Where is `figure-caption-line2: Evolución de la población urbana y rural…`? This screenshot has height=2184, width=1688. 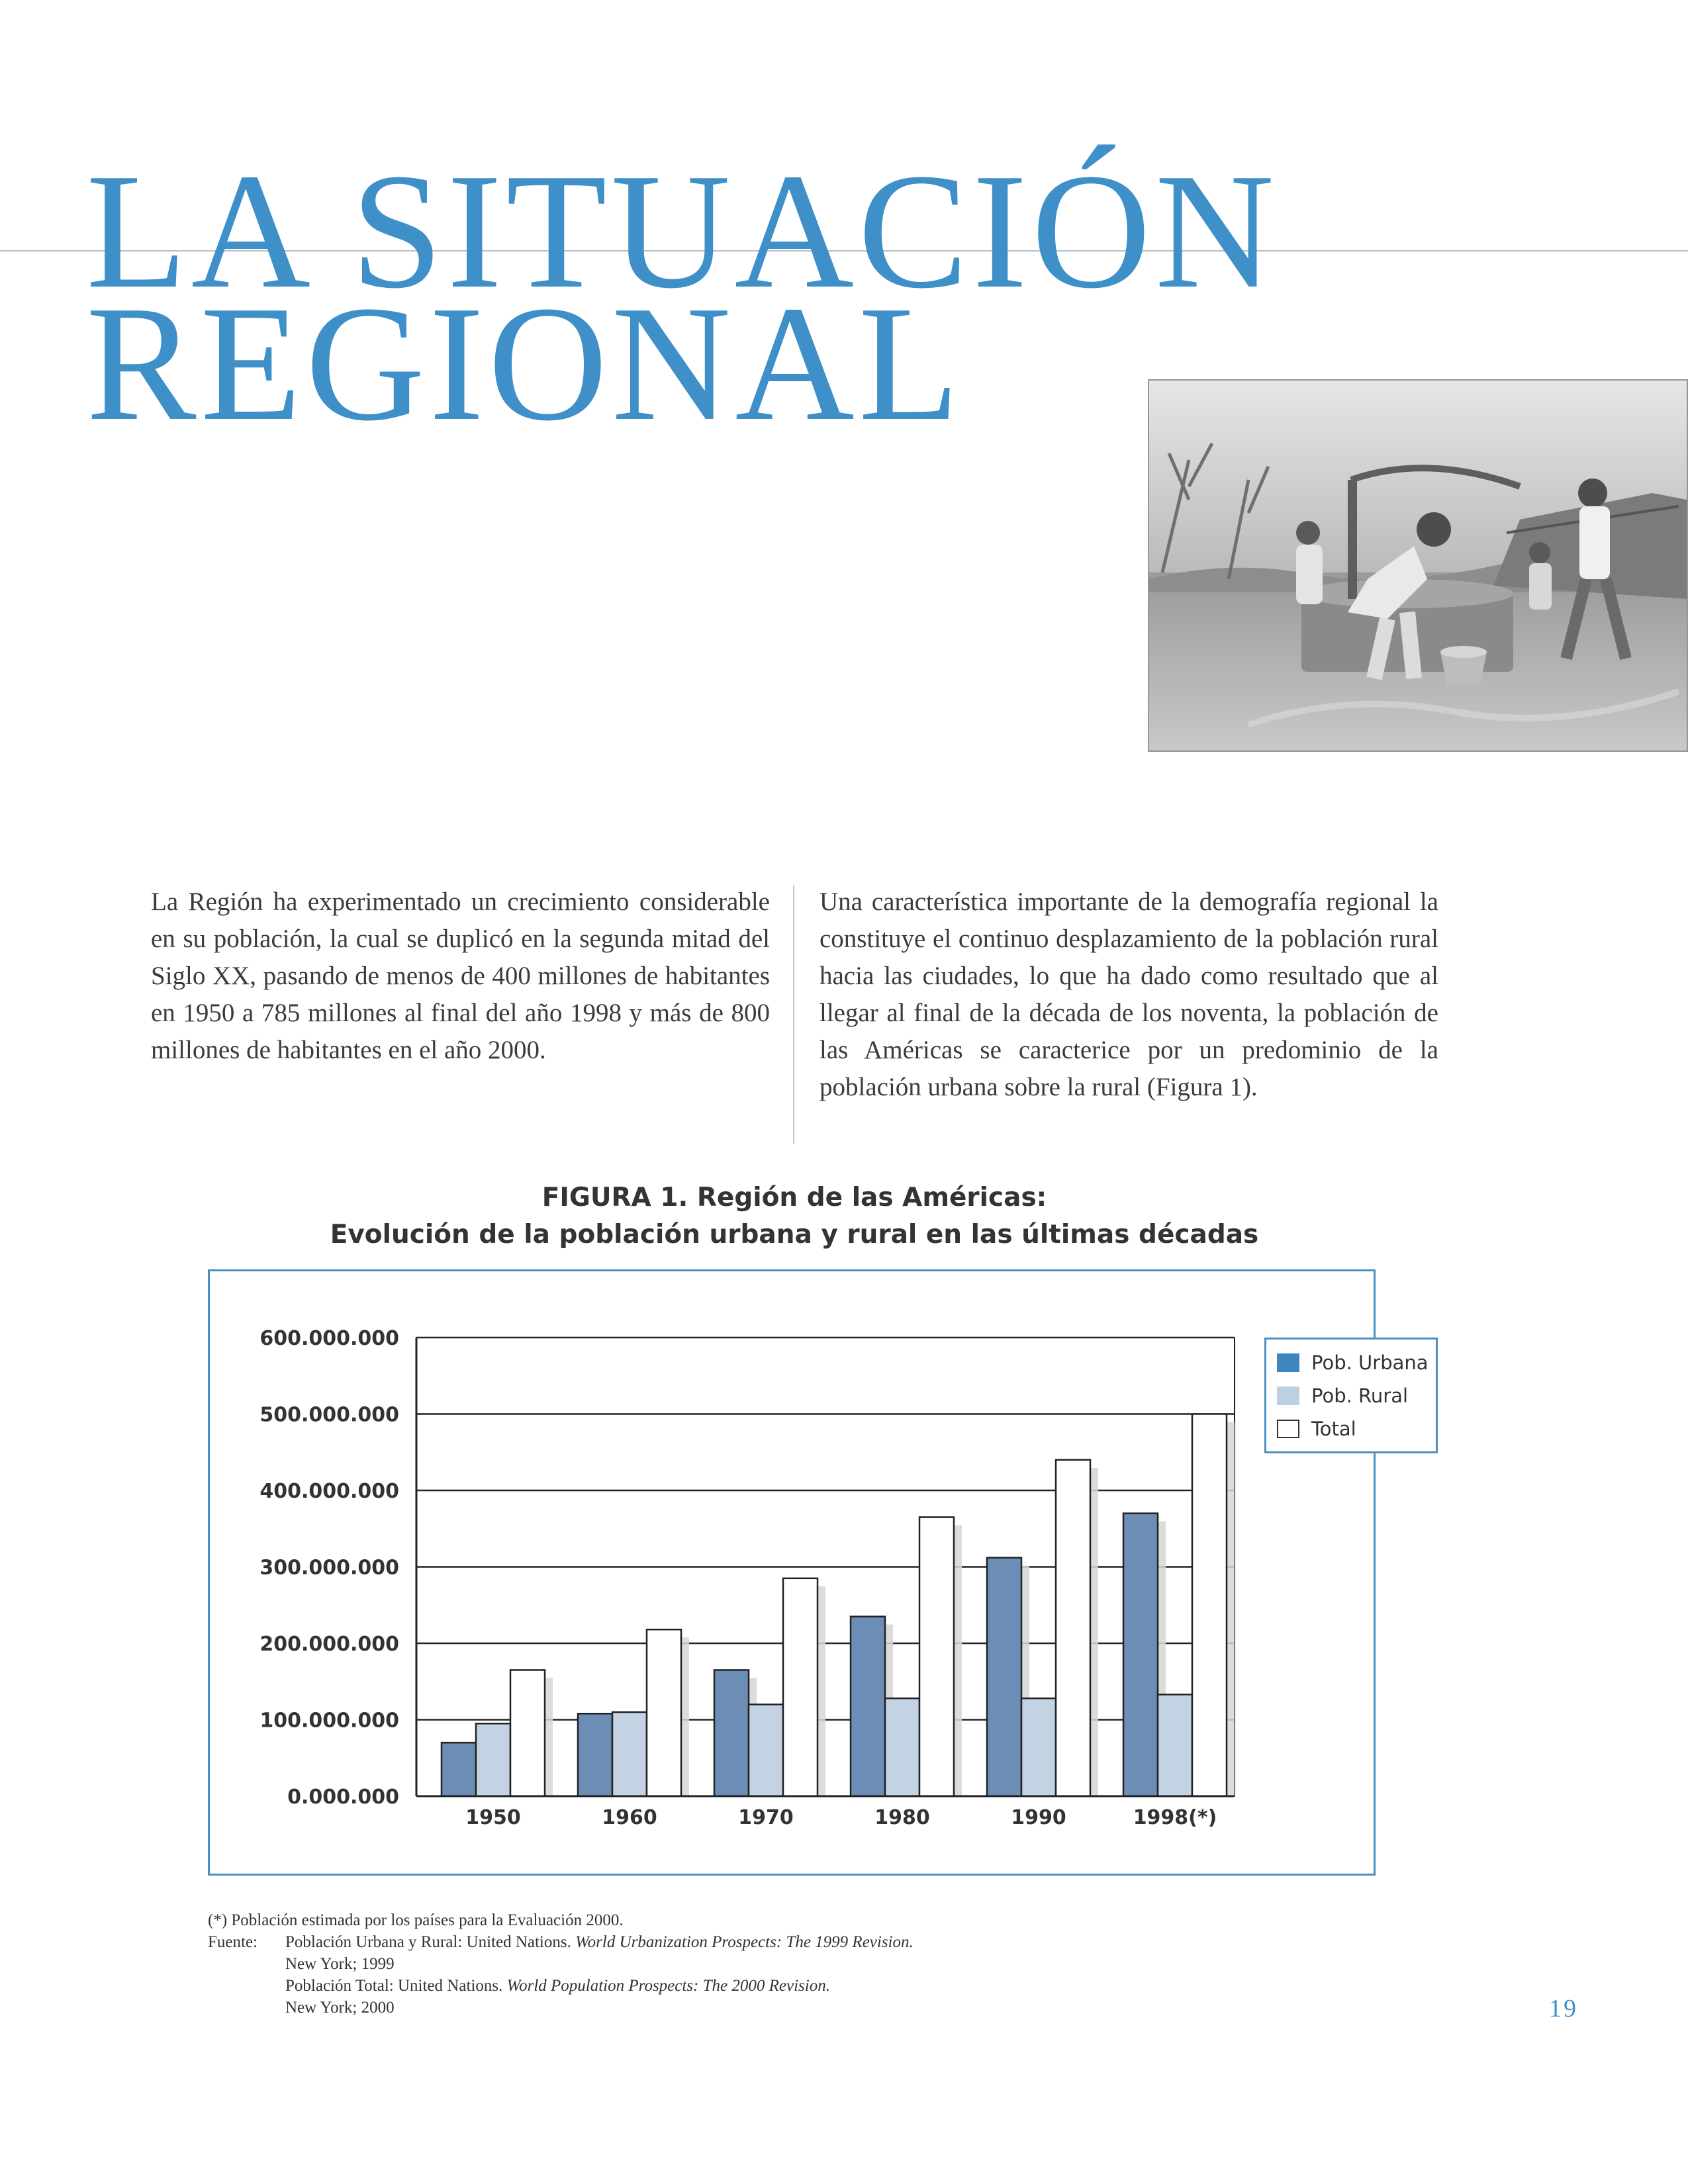 figure-caption-line2: Evolución de la población urbana y rural… is located at coordinates (794, 1235).